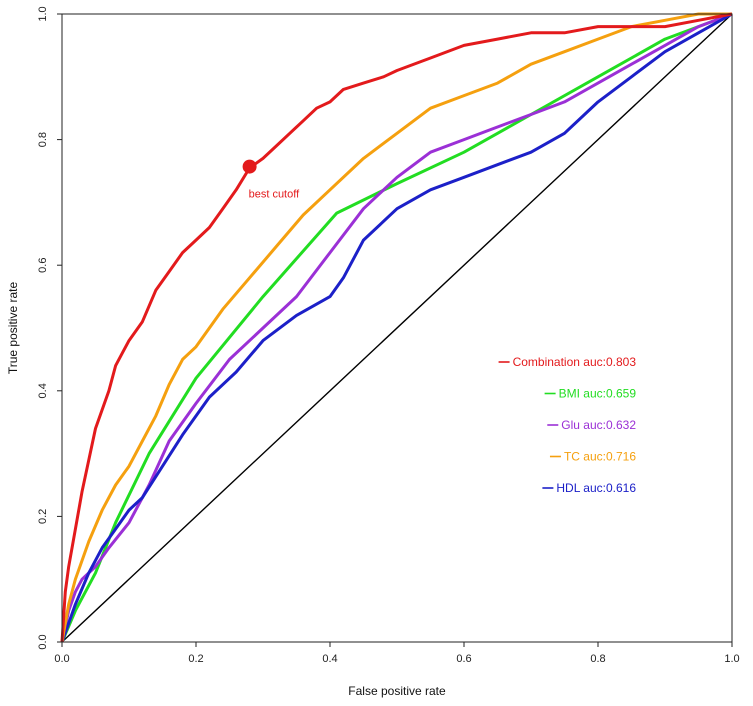 The image size is (753, 706). What do you see at coordinates (600, 457) in the screenshot?
I see `legend-label-tc: TC auc:0.716` at bounding box center [600, 457].